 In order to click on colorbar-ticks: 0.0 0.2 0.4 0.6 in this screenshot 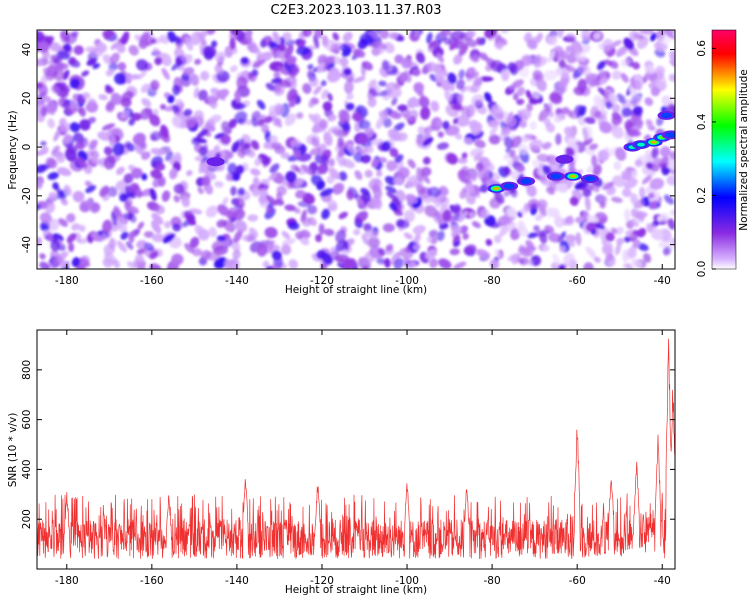, I will do `click(706, 158)`.